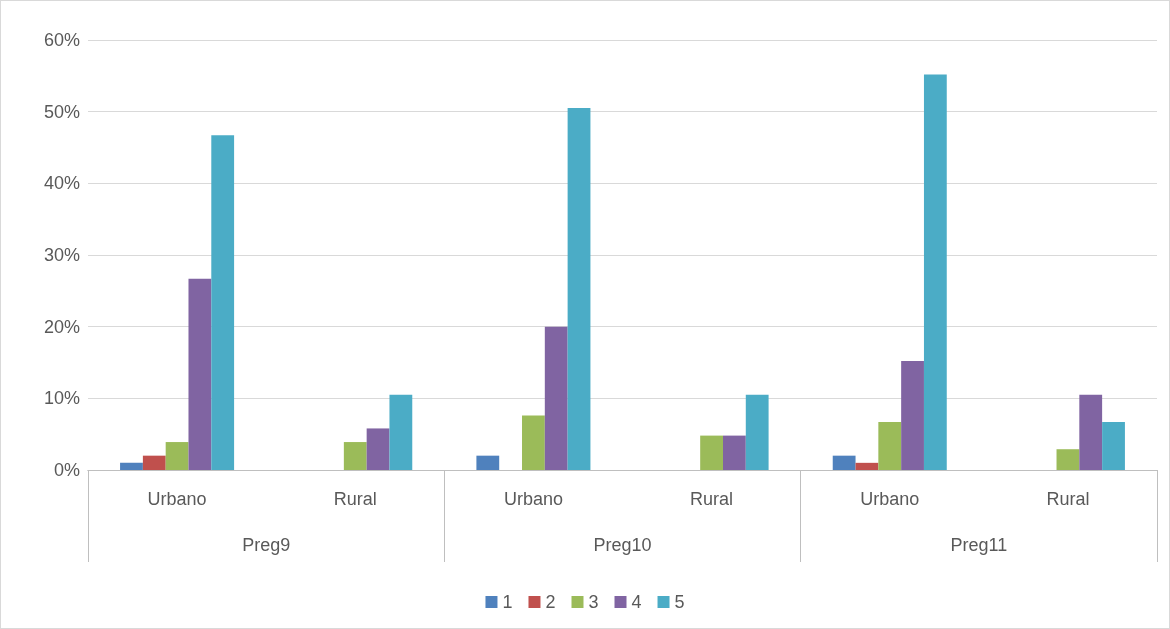 The width and height of the screenshot is (1170, 629). What do you see at coordinates (679, 602) in the screenshot?
I see `legend-label: 5` at bounding box center [679, 602].